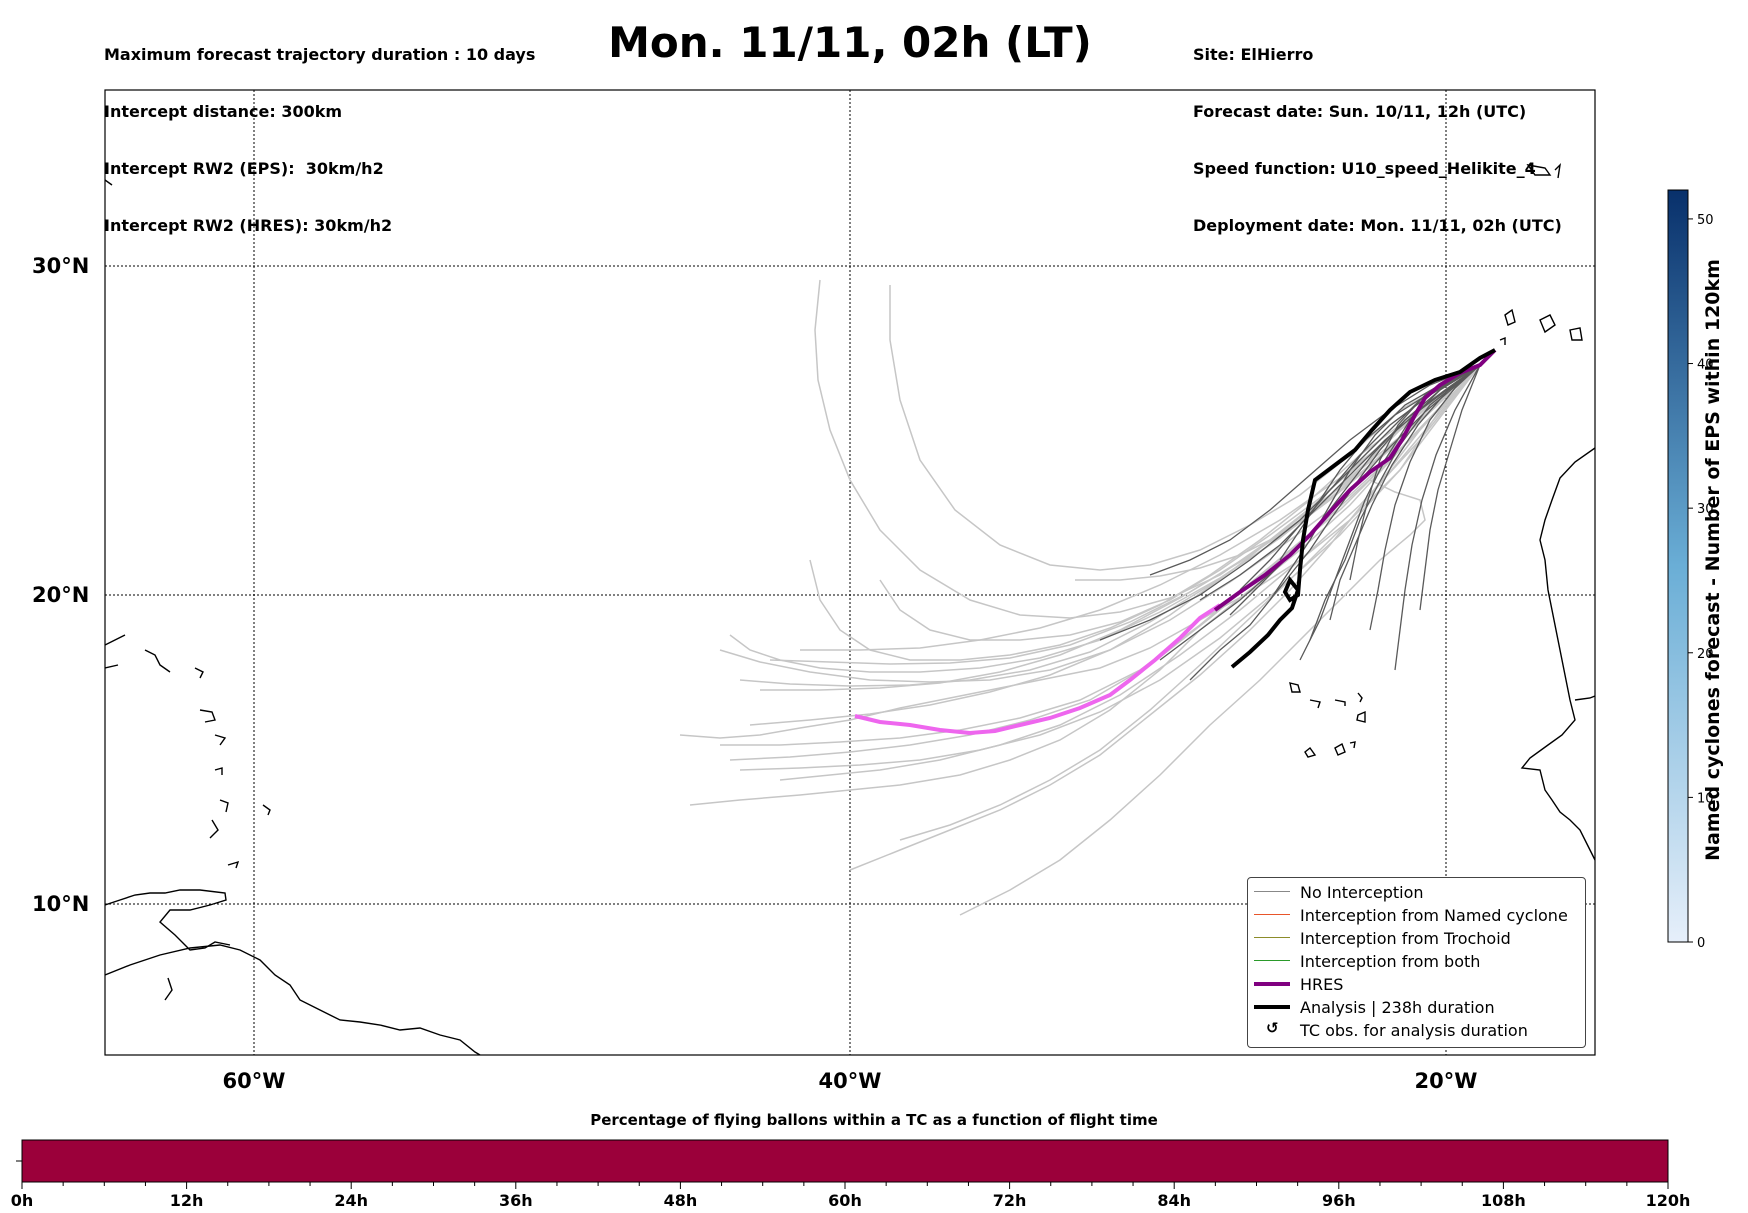  I want to click on header-line: Intercept RW2 (HRES): 30km/h2, so click(248, 225).